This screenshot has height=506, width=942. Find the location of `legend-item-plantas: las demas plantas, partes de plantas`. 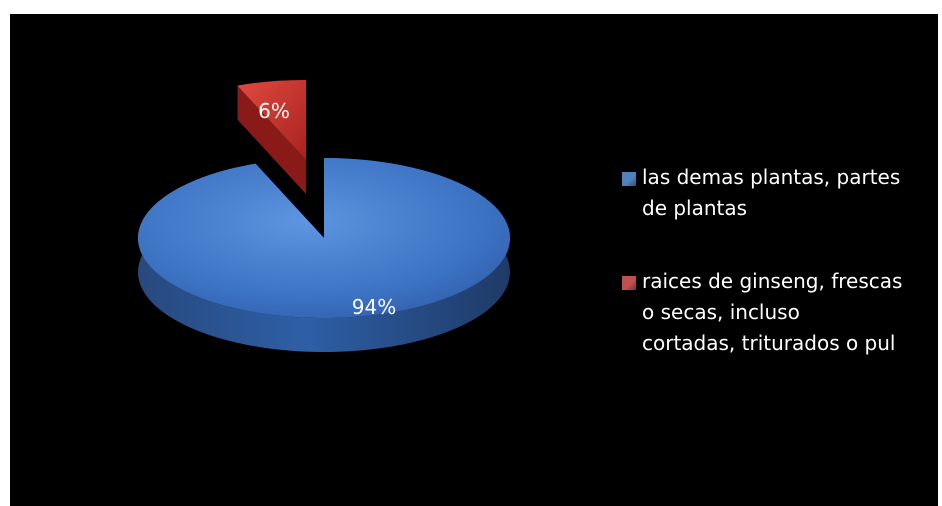

legend-item-plantas: las demas plantas, partes de plantas is located at coordinates (780, 193).